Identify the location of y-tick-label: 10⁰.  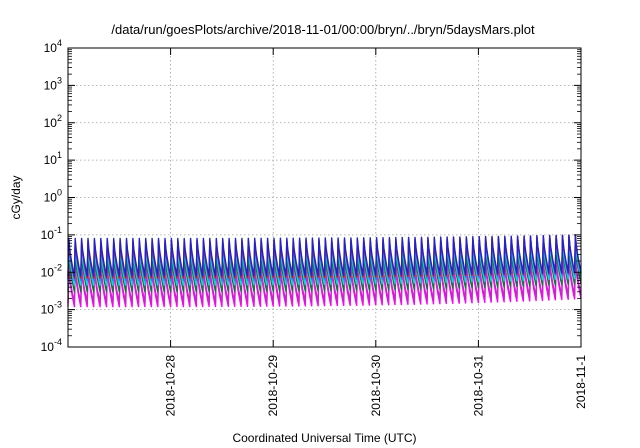
(53, 196).